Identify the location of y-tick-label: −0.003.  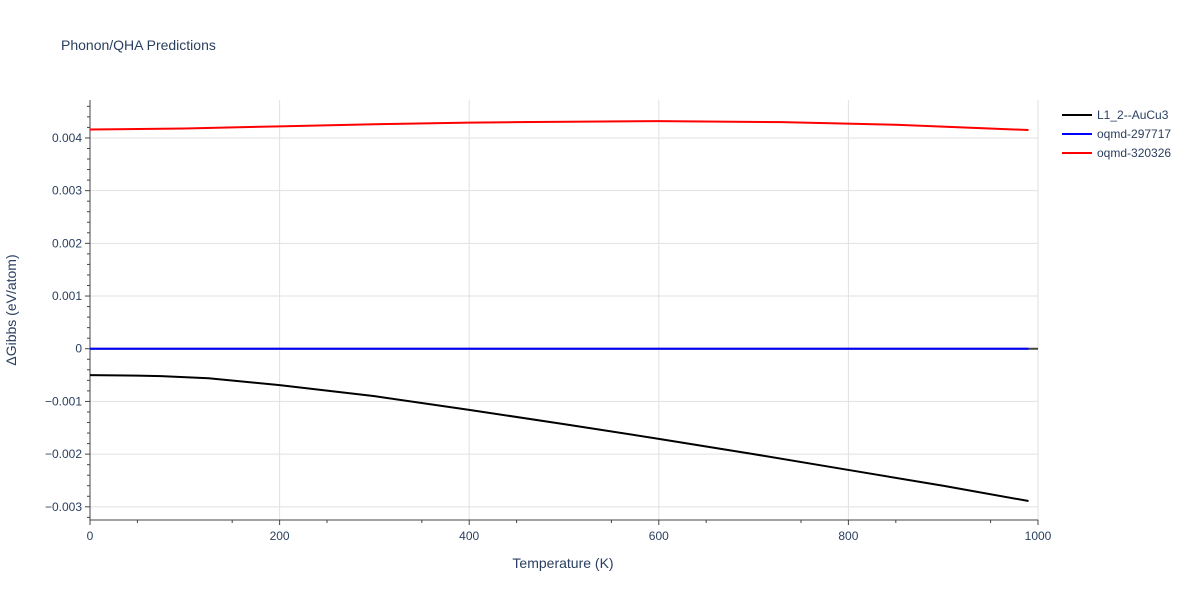
(63, 507).